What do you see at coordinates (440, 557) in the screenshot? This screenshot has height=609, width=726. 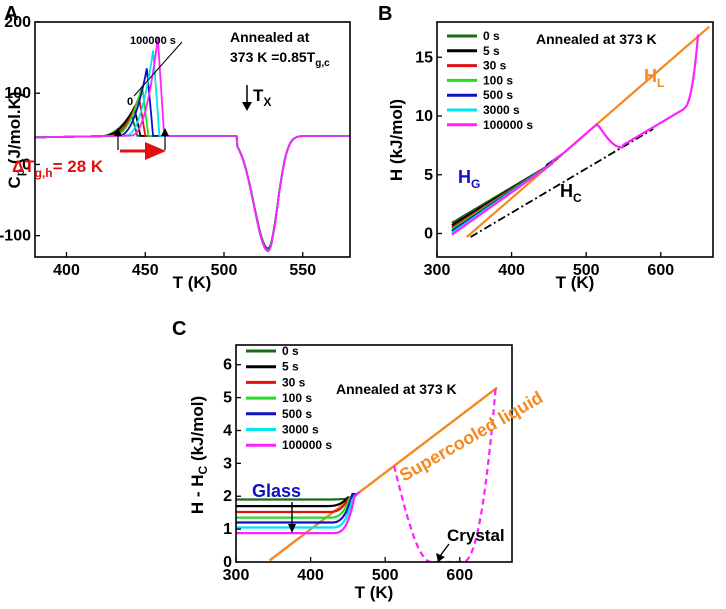 I see `crystal-arrow-head` at bounding box center [440, 557].